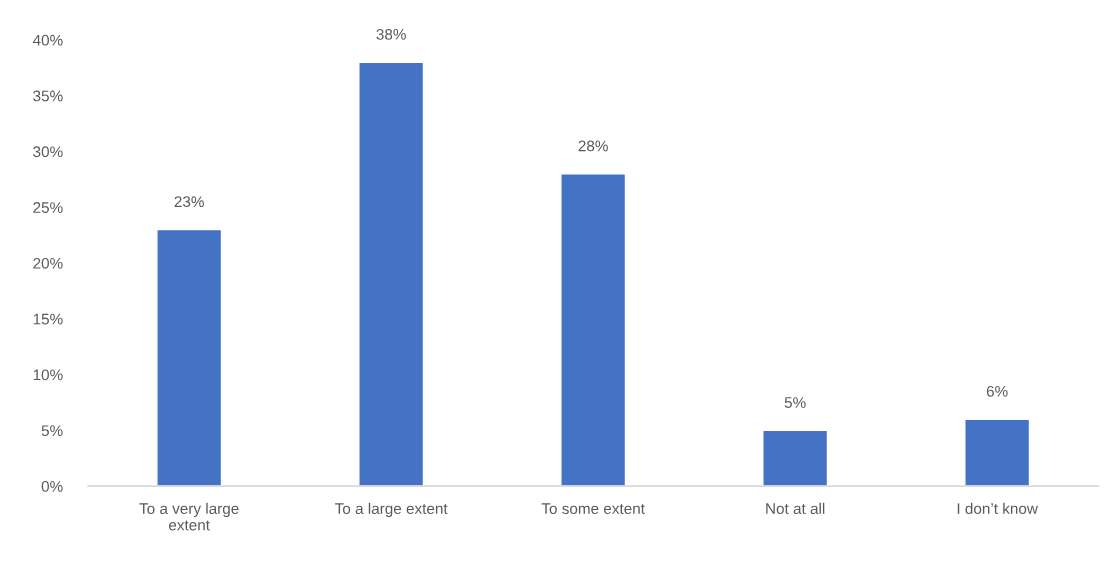  Describe the element at coordinates (997, 508) in the screenshot. I see `x-tick-label: I don’t know` at that location.